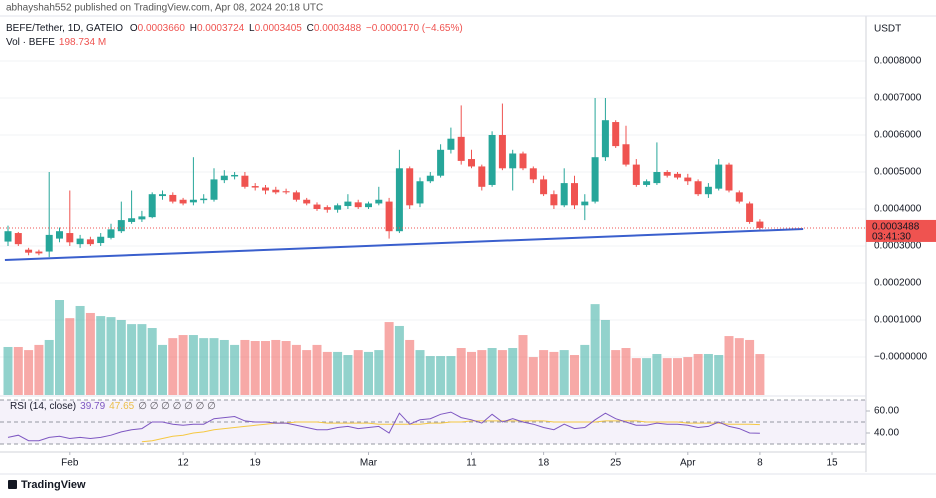  I want to click on y-tick-label: 0.0006000, so click(898, 135).